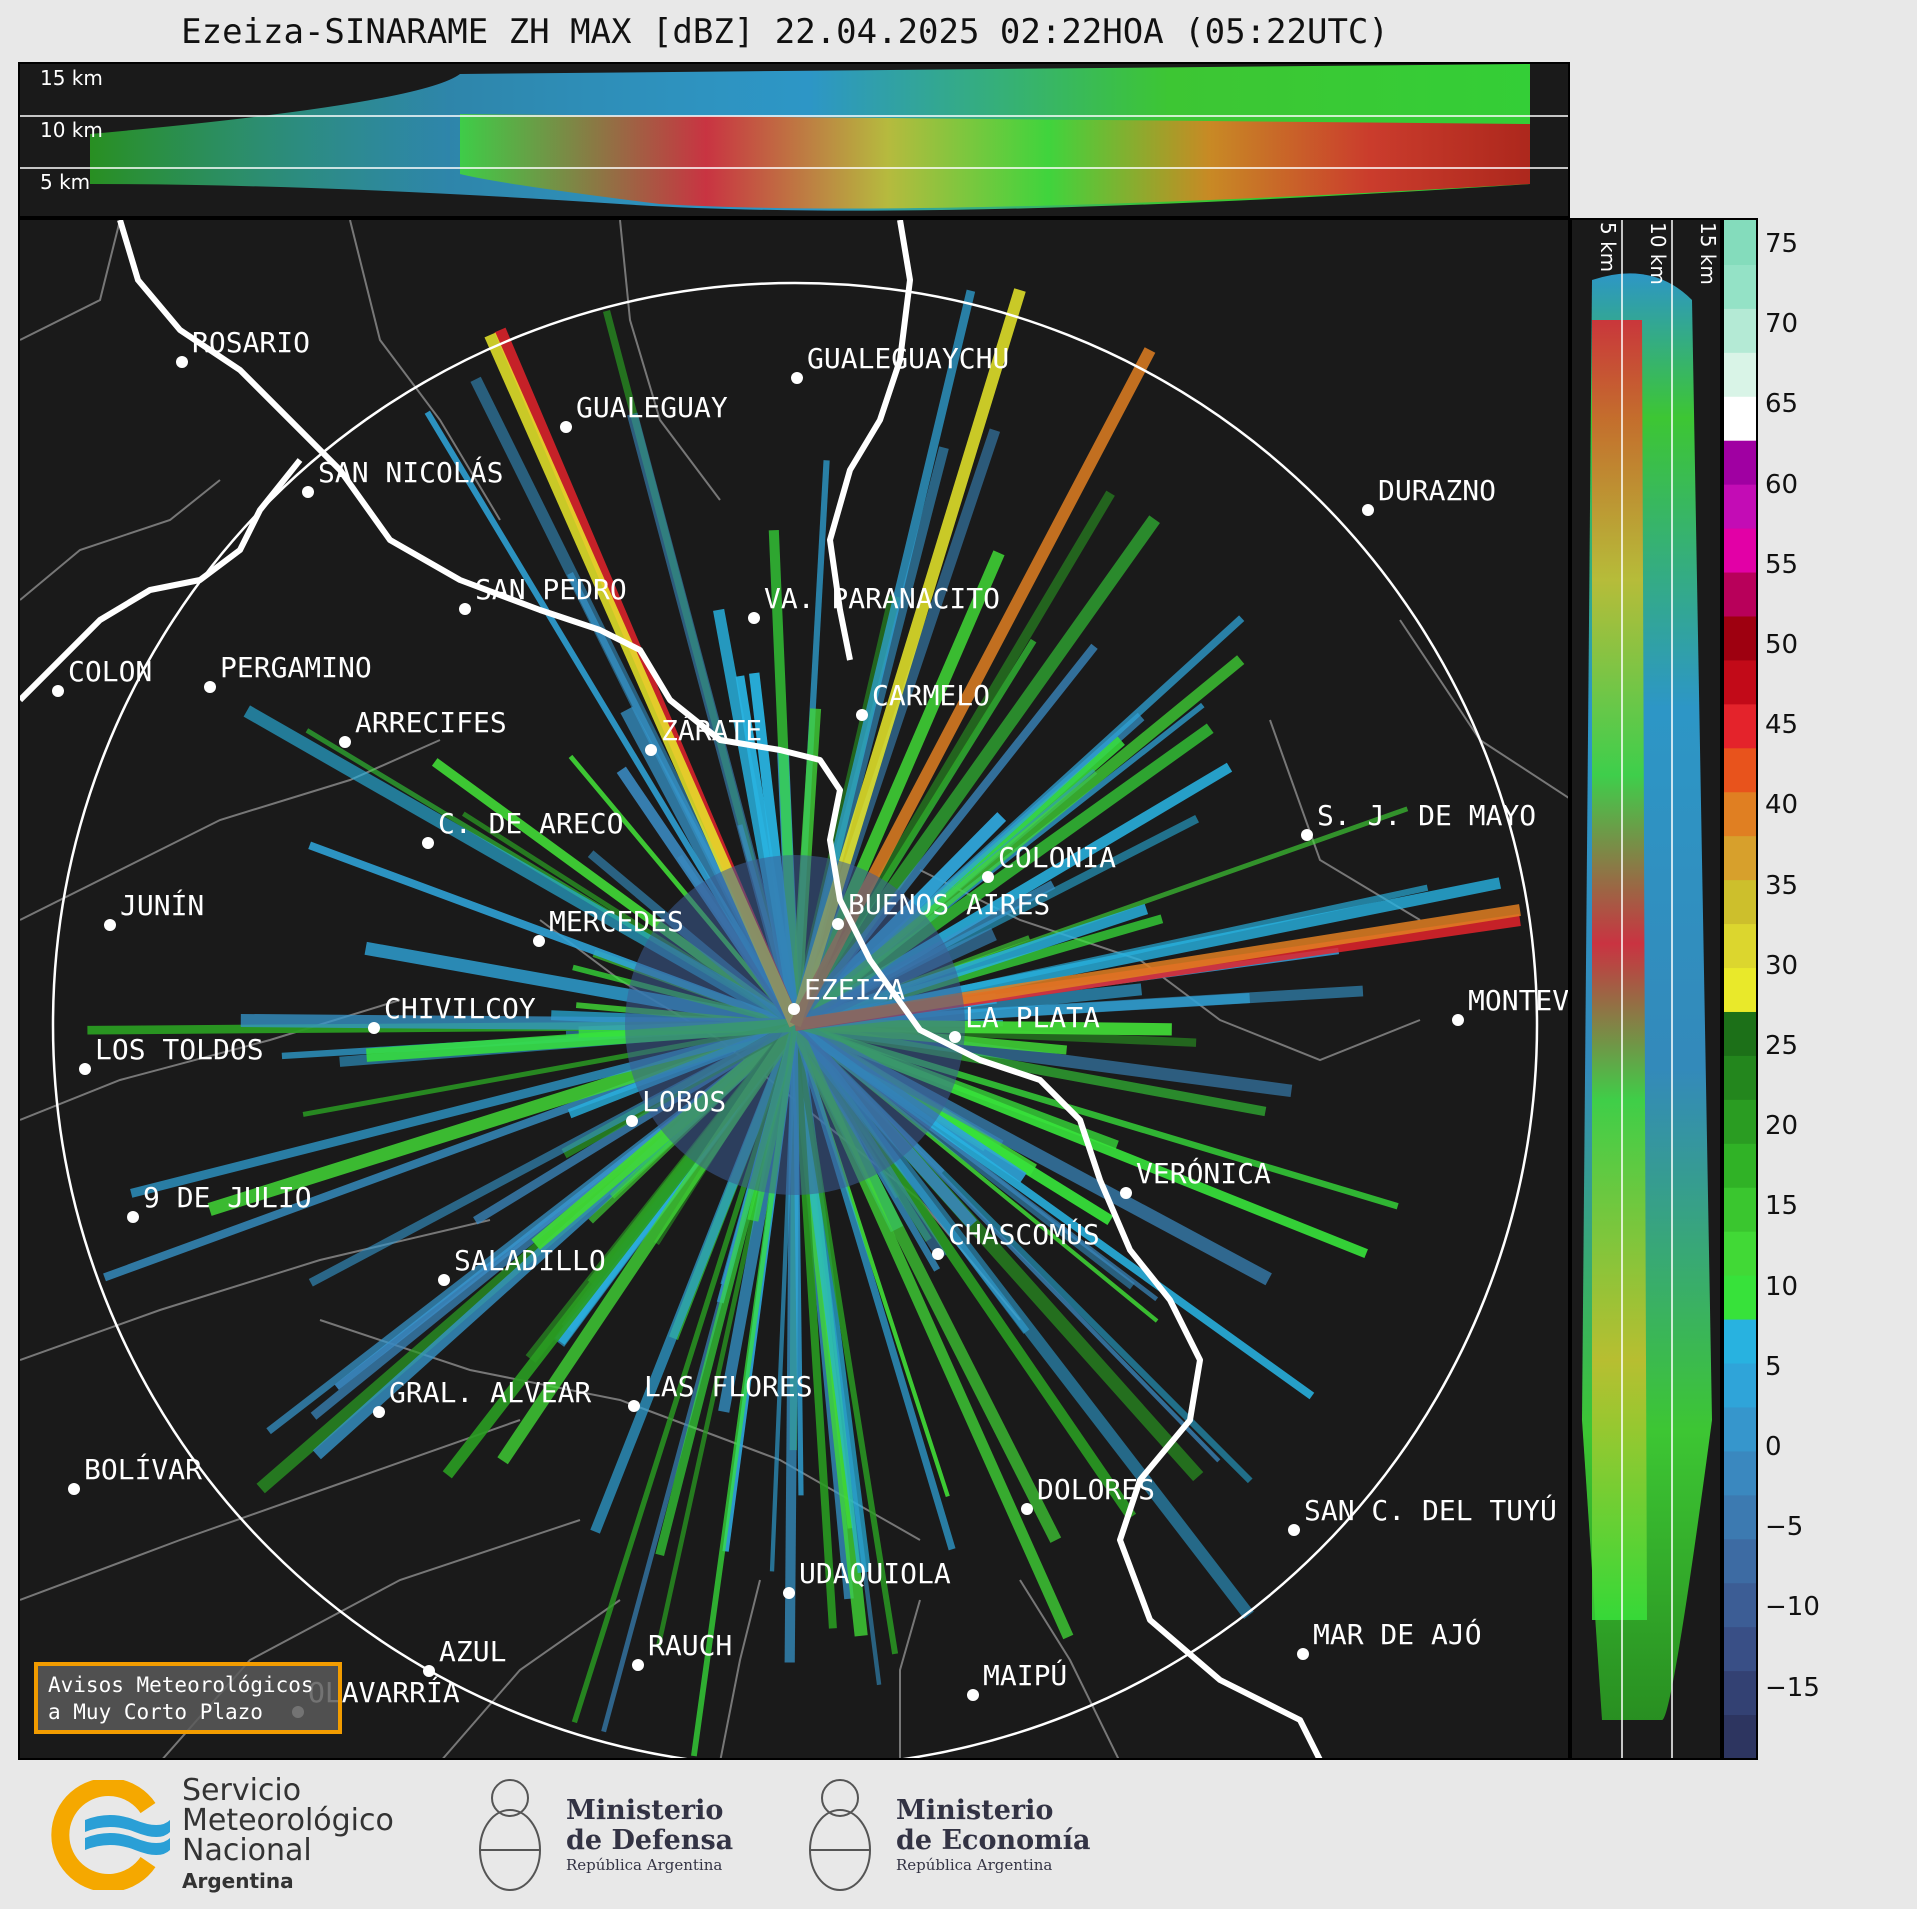 This screenshot has height=1909, width=1917. I want to click on defensa-line-2: de Defensa, so click(650, 1840).